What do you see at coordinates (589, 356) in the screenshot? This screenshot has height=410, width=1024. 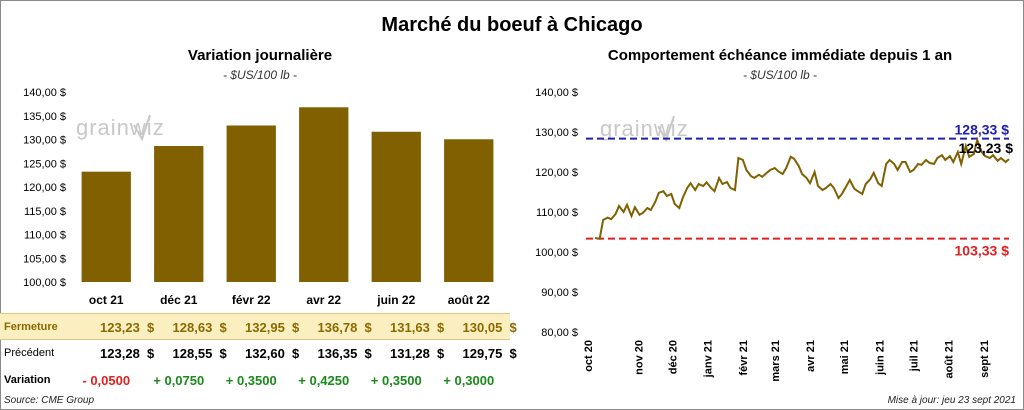 I see `x-tick-label: oct 20` at bounding box center [589, 356].